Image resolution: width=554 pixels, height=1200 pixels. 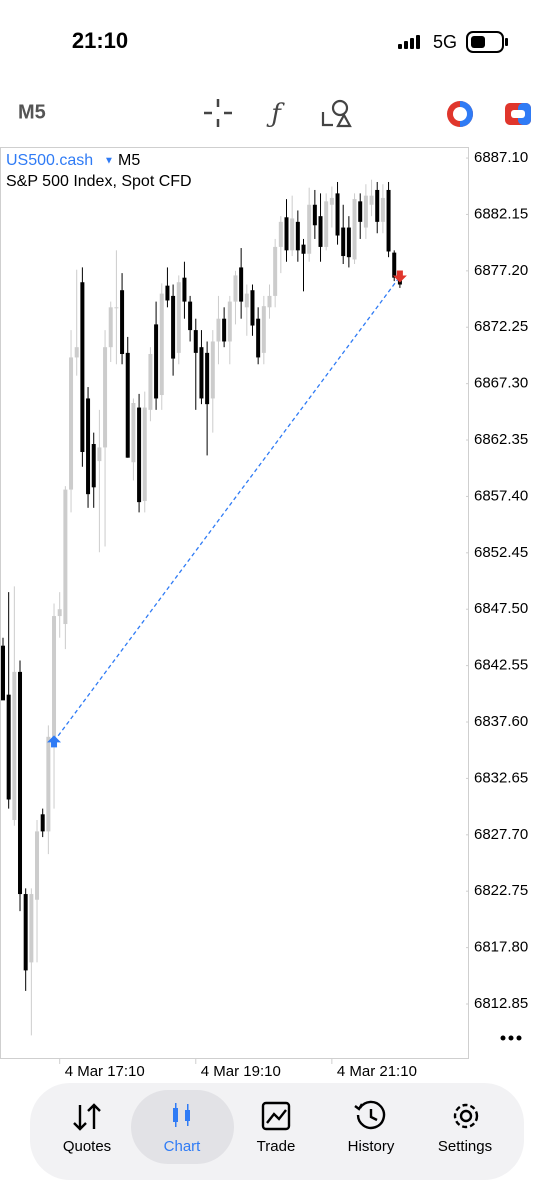 I want to click on more-button, so click(x=511, y=1038).